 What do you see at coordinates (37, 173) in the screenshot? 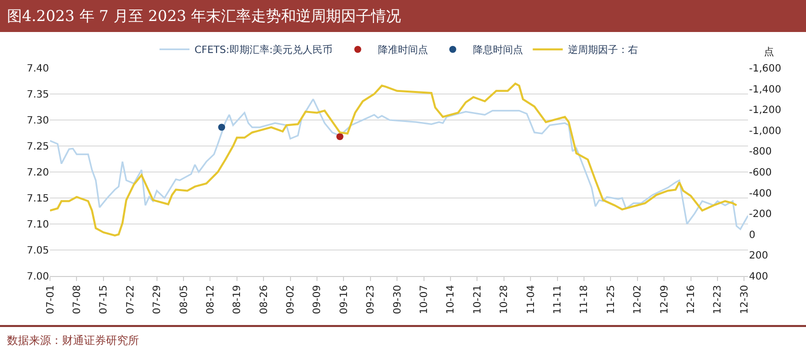
I see `y-tick-label: 7.20` at bounding box center [37, 173].